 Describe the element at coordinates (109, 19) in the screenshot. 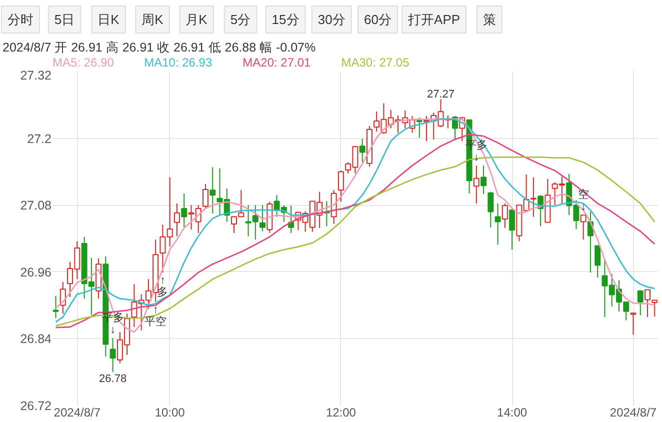

I see `text: 日K` at that location.